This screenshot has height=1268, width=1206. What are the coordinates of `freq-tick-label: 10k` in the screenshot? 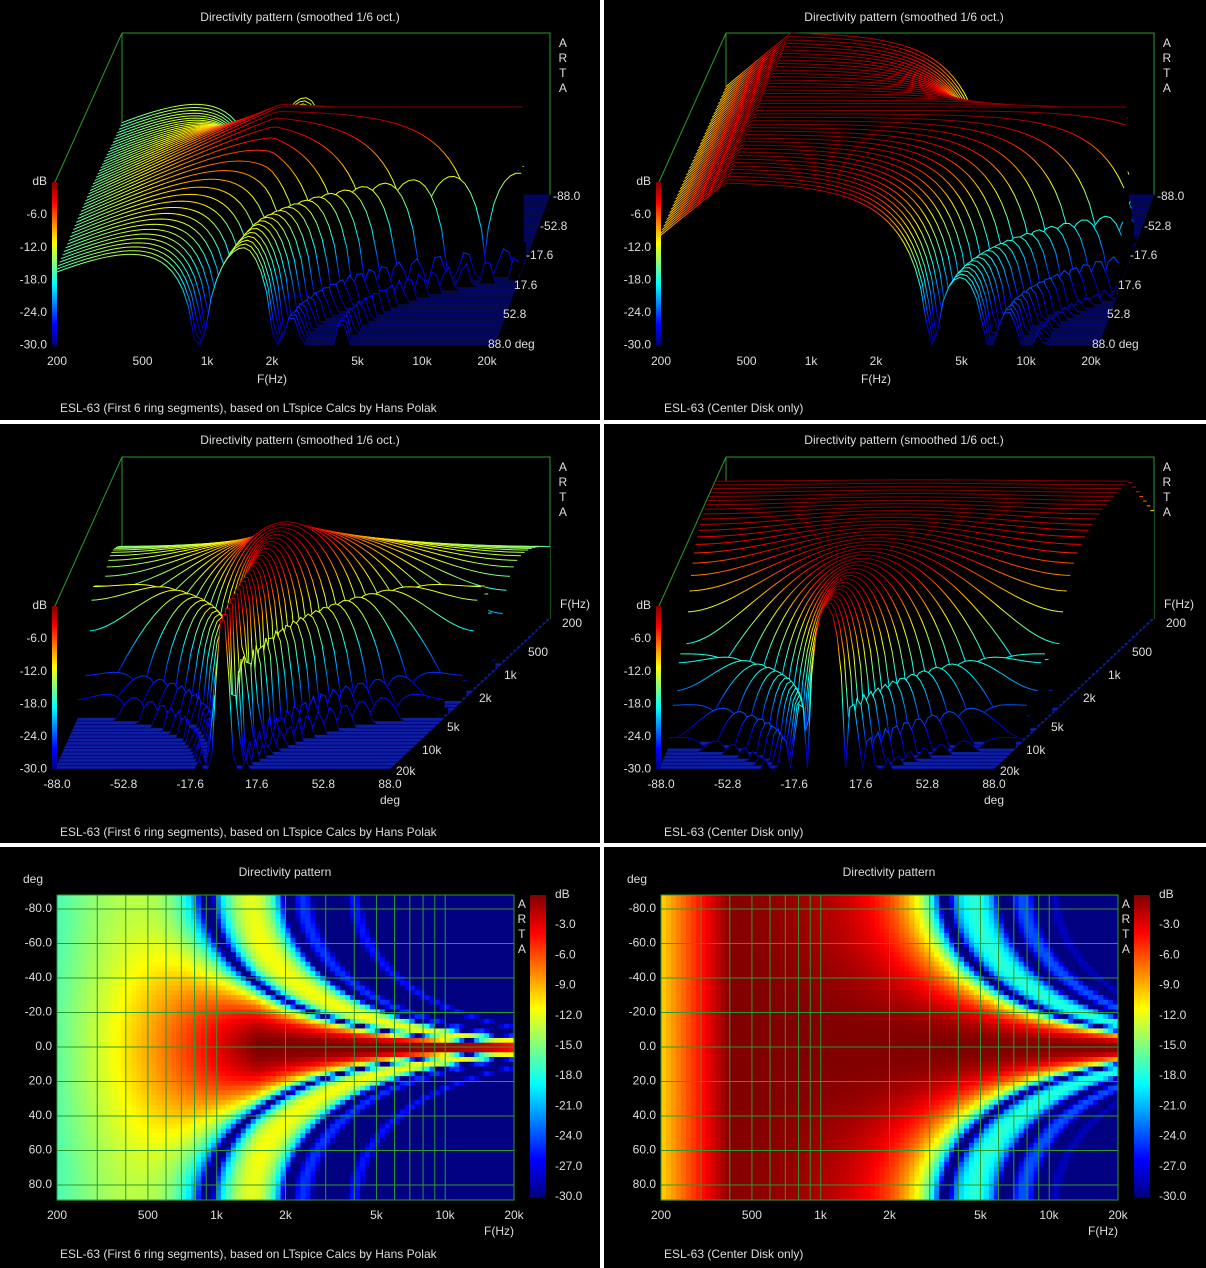 It's located at (422, 361).